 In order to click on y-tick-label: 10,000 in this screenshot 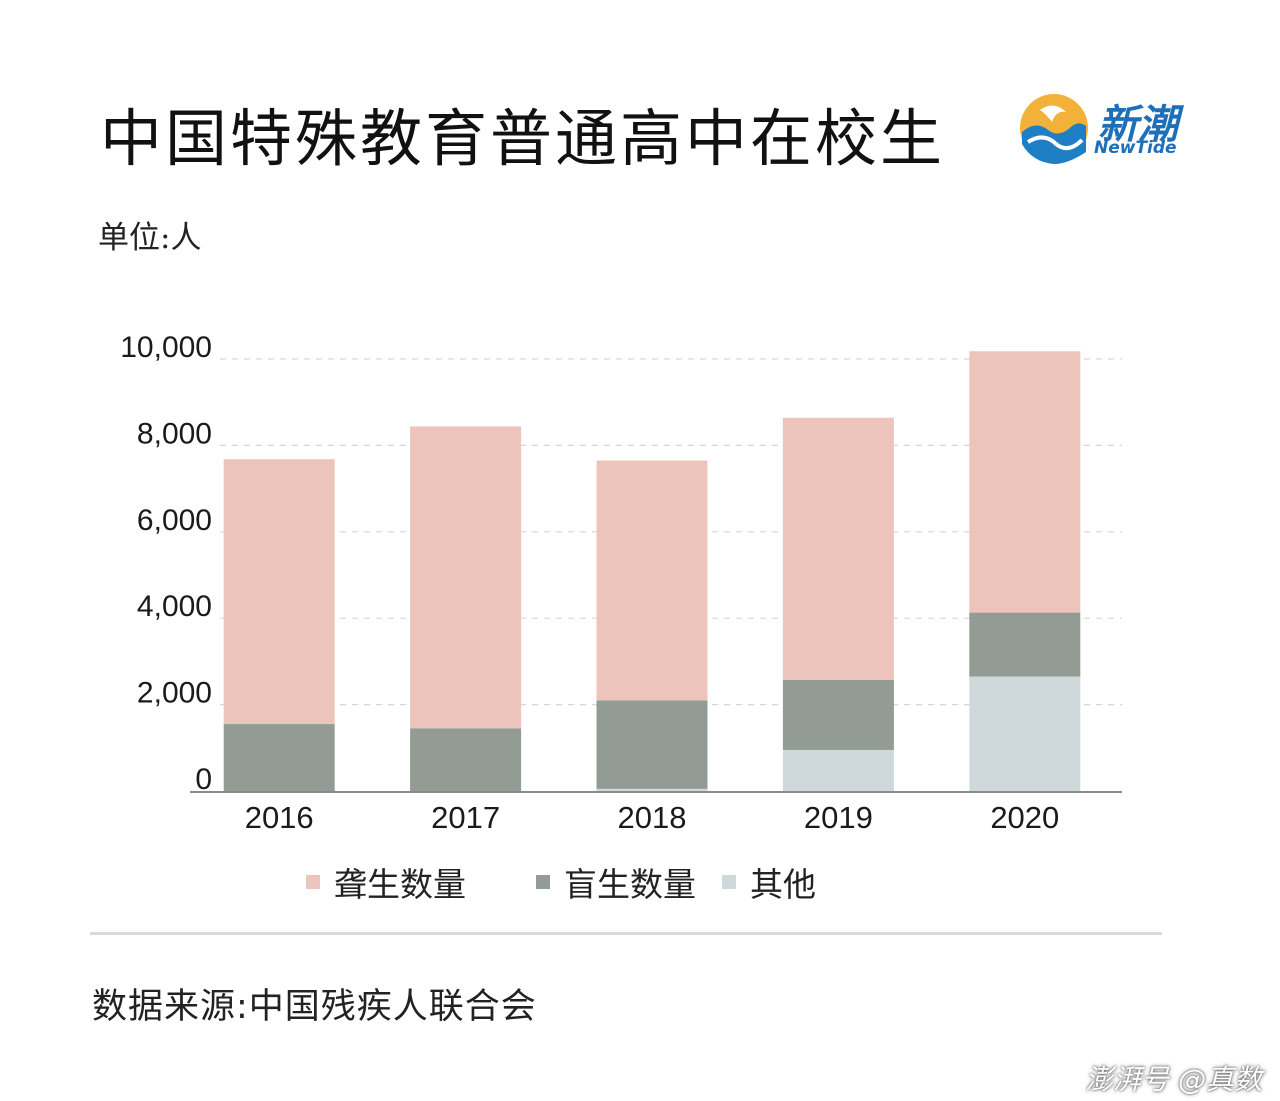, I will do `click(166, 347)`.